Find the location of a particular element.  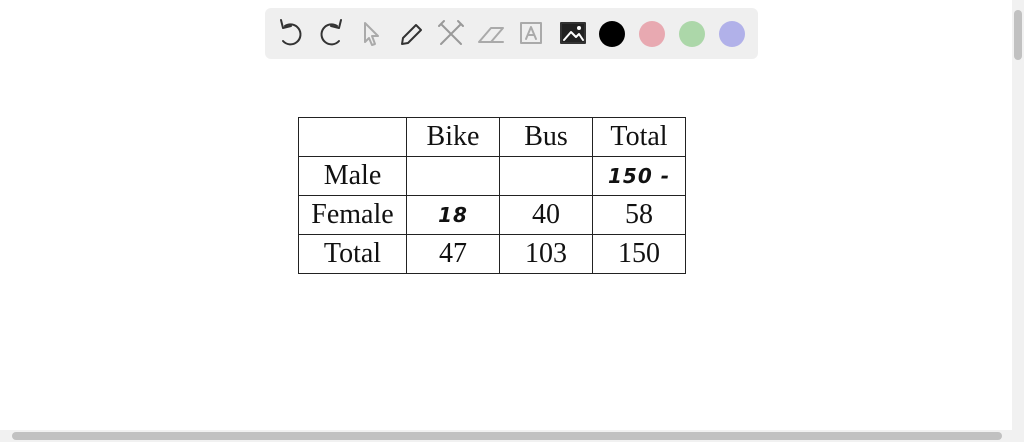

color-green is located at coordinates (692, 34).